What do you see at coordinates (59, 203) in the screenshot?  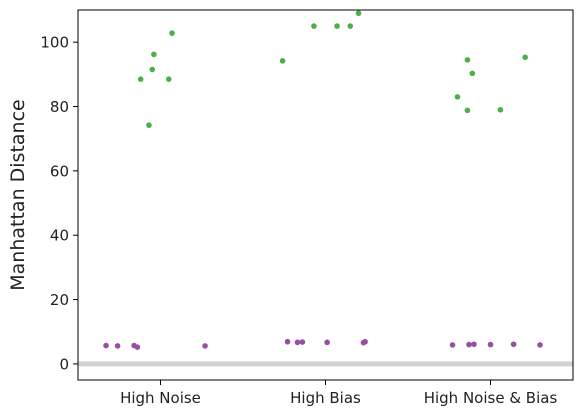 I see `y-axis: 0 20 40 60 80 100` at bounding box center [59, 203].